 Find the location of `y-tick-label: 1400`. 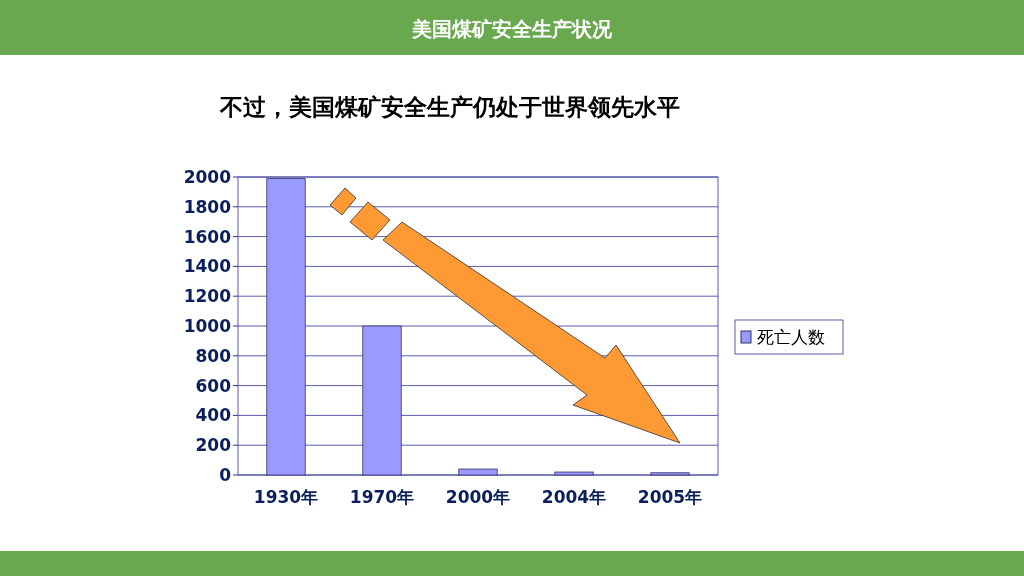

y-tick-label: 1400 is located at coordinates (207, 266).